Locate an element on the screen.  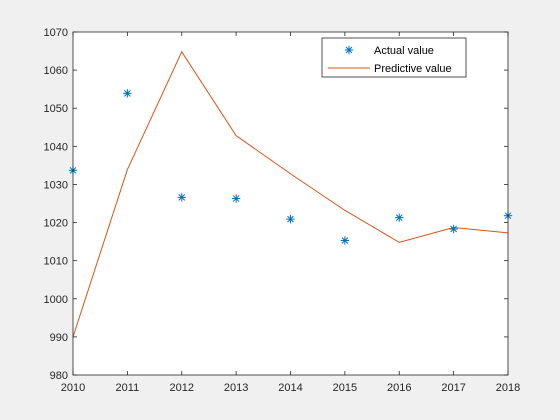
legend-marker-actual is located at coordinates (349, 50).